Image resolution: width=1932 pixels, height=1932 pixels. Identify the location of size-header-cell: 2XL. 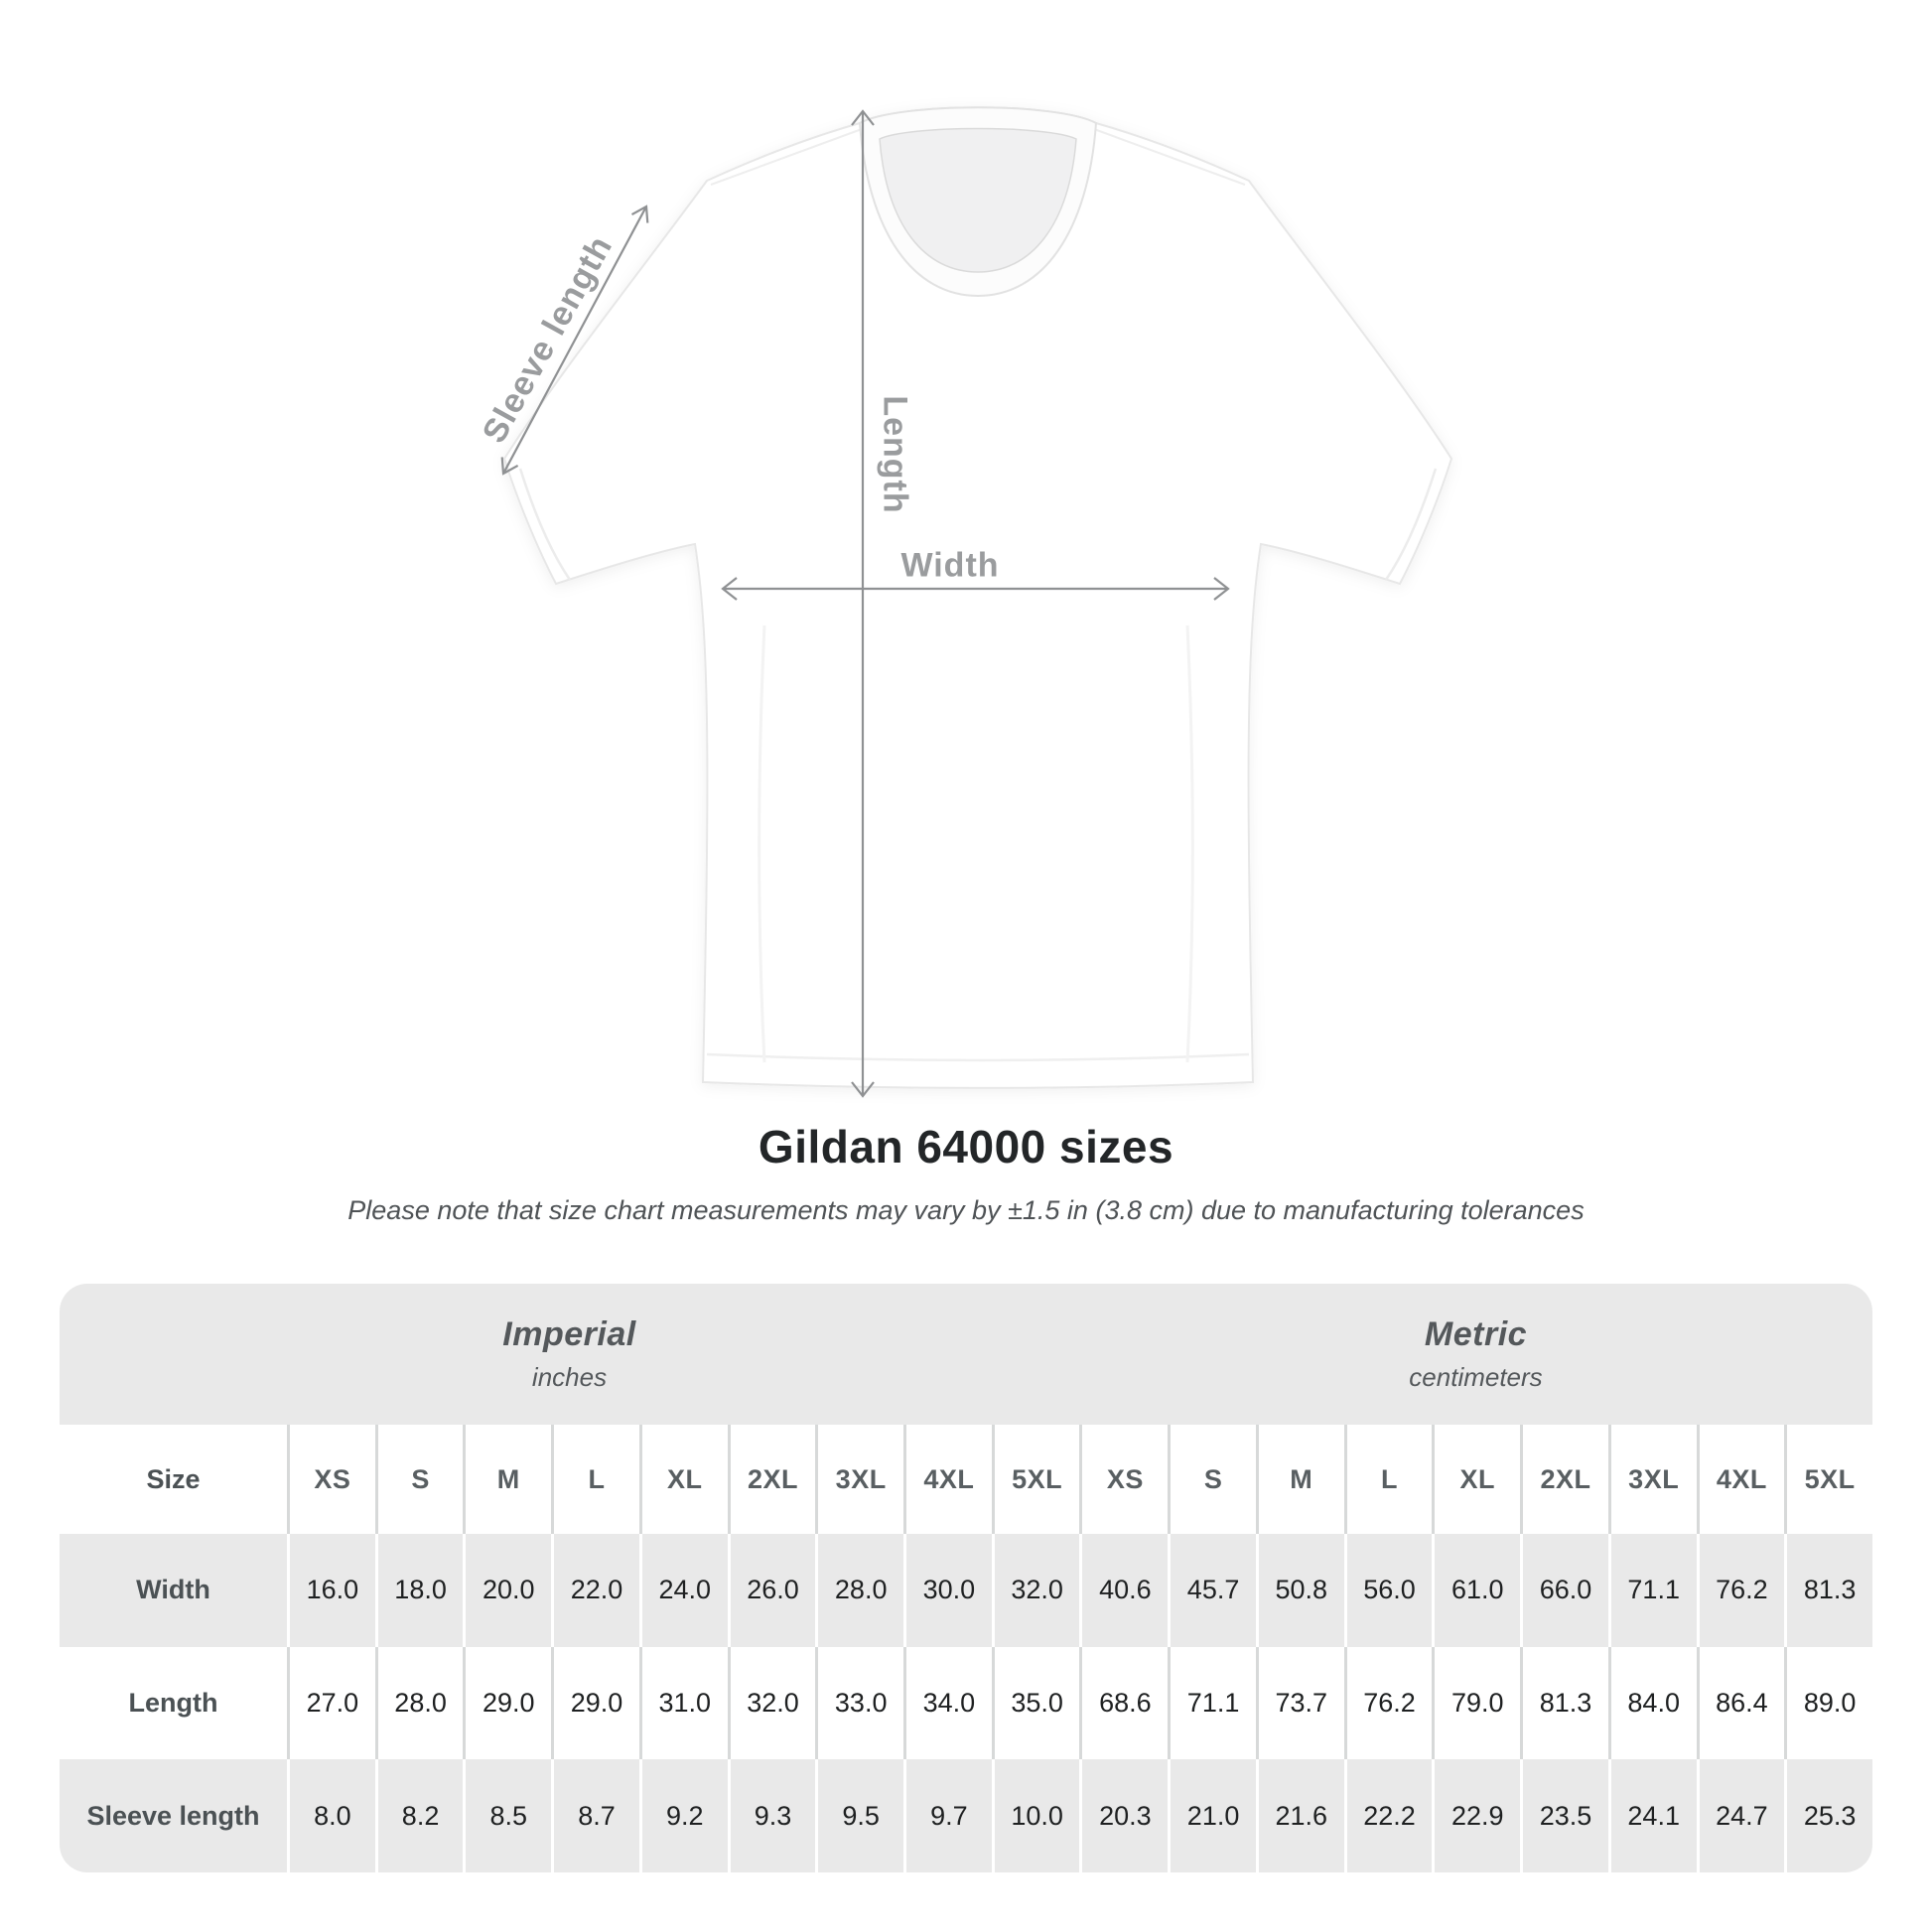
(1564, 1480).